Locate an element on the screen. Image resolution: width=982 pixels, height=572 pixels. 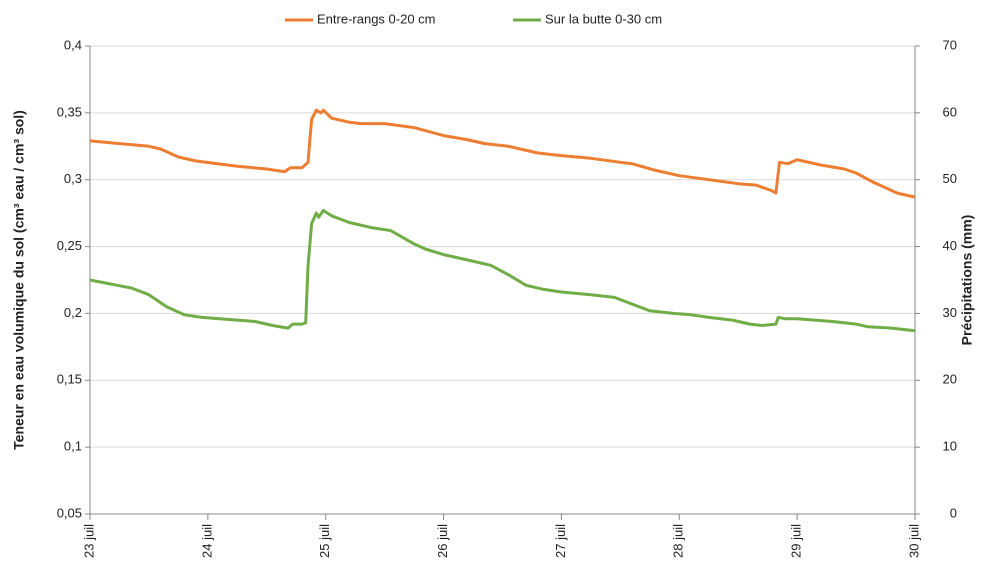
y2-axis-title: Précipitations (mm) is located at coordinates (967, 280).